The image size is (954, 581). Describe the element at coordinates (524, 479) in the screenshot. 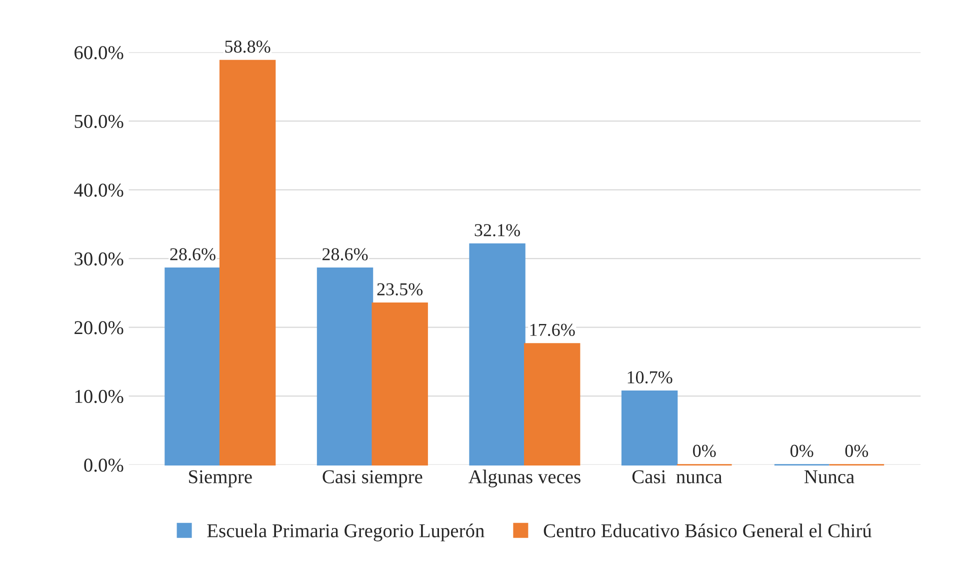

I see `x-tick-label: Algunas veces` at that location.